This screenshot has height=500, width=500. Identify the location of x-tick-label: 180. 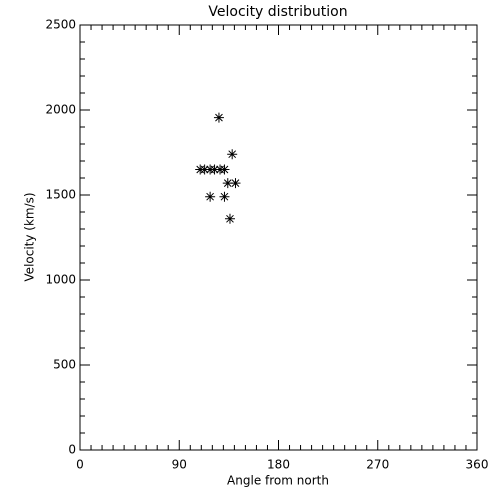
(278, 465).